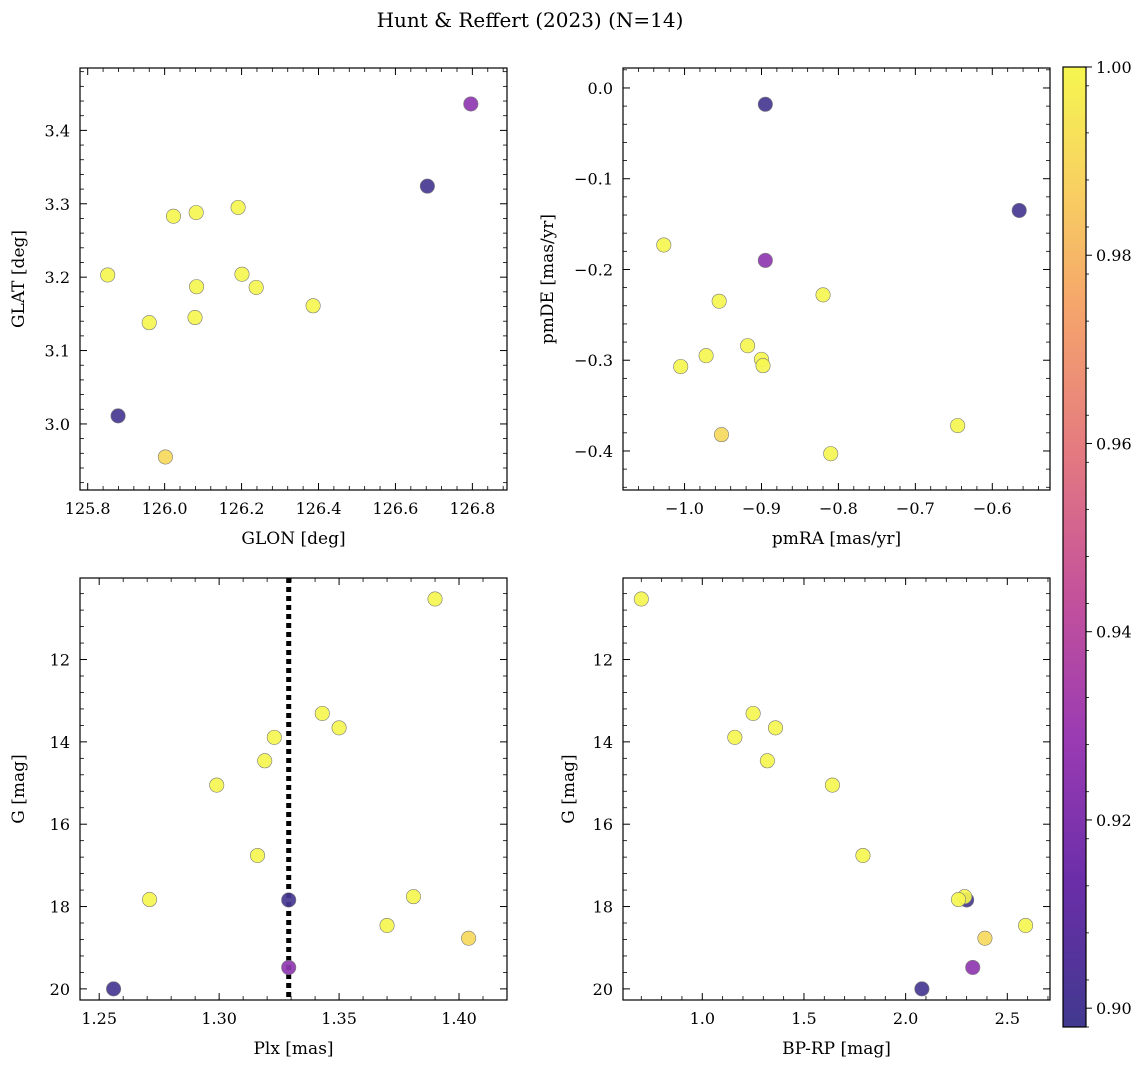 This screenshot has height=1067, width=1148. What do you see at coordinates (60, 989) in the screenshot?
I see `y-tick-label: 20` at bounding box center [60, 989].